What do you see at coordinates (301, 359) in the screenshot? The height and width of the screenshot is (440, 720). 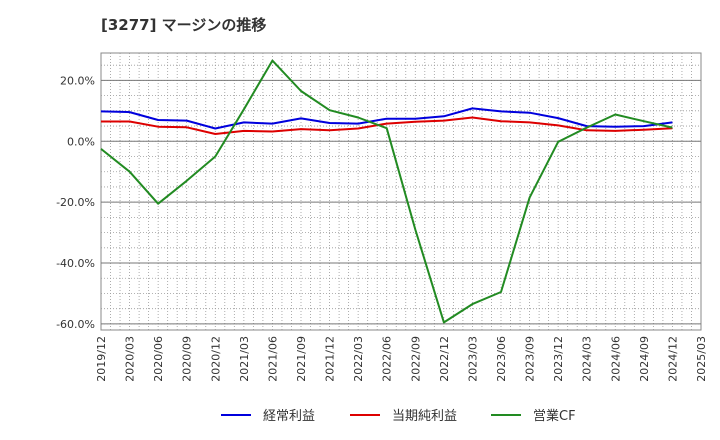 I see `x-tick-label: 2021/09` at bounding box center [301, 359].